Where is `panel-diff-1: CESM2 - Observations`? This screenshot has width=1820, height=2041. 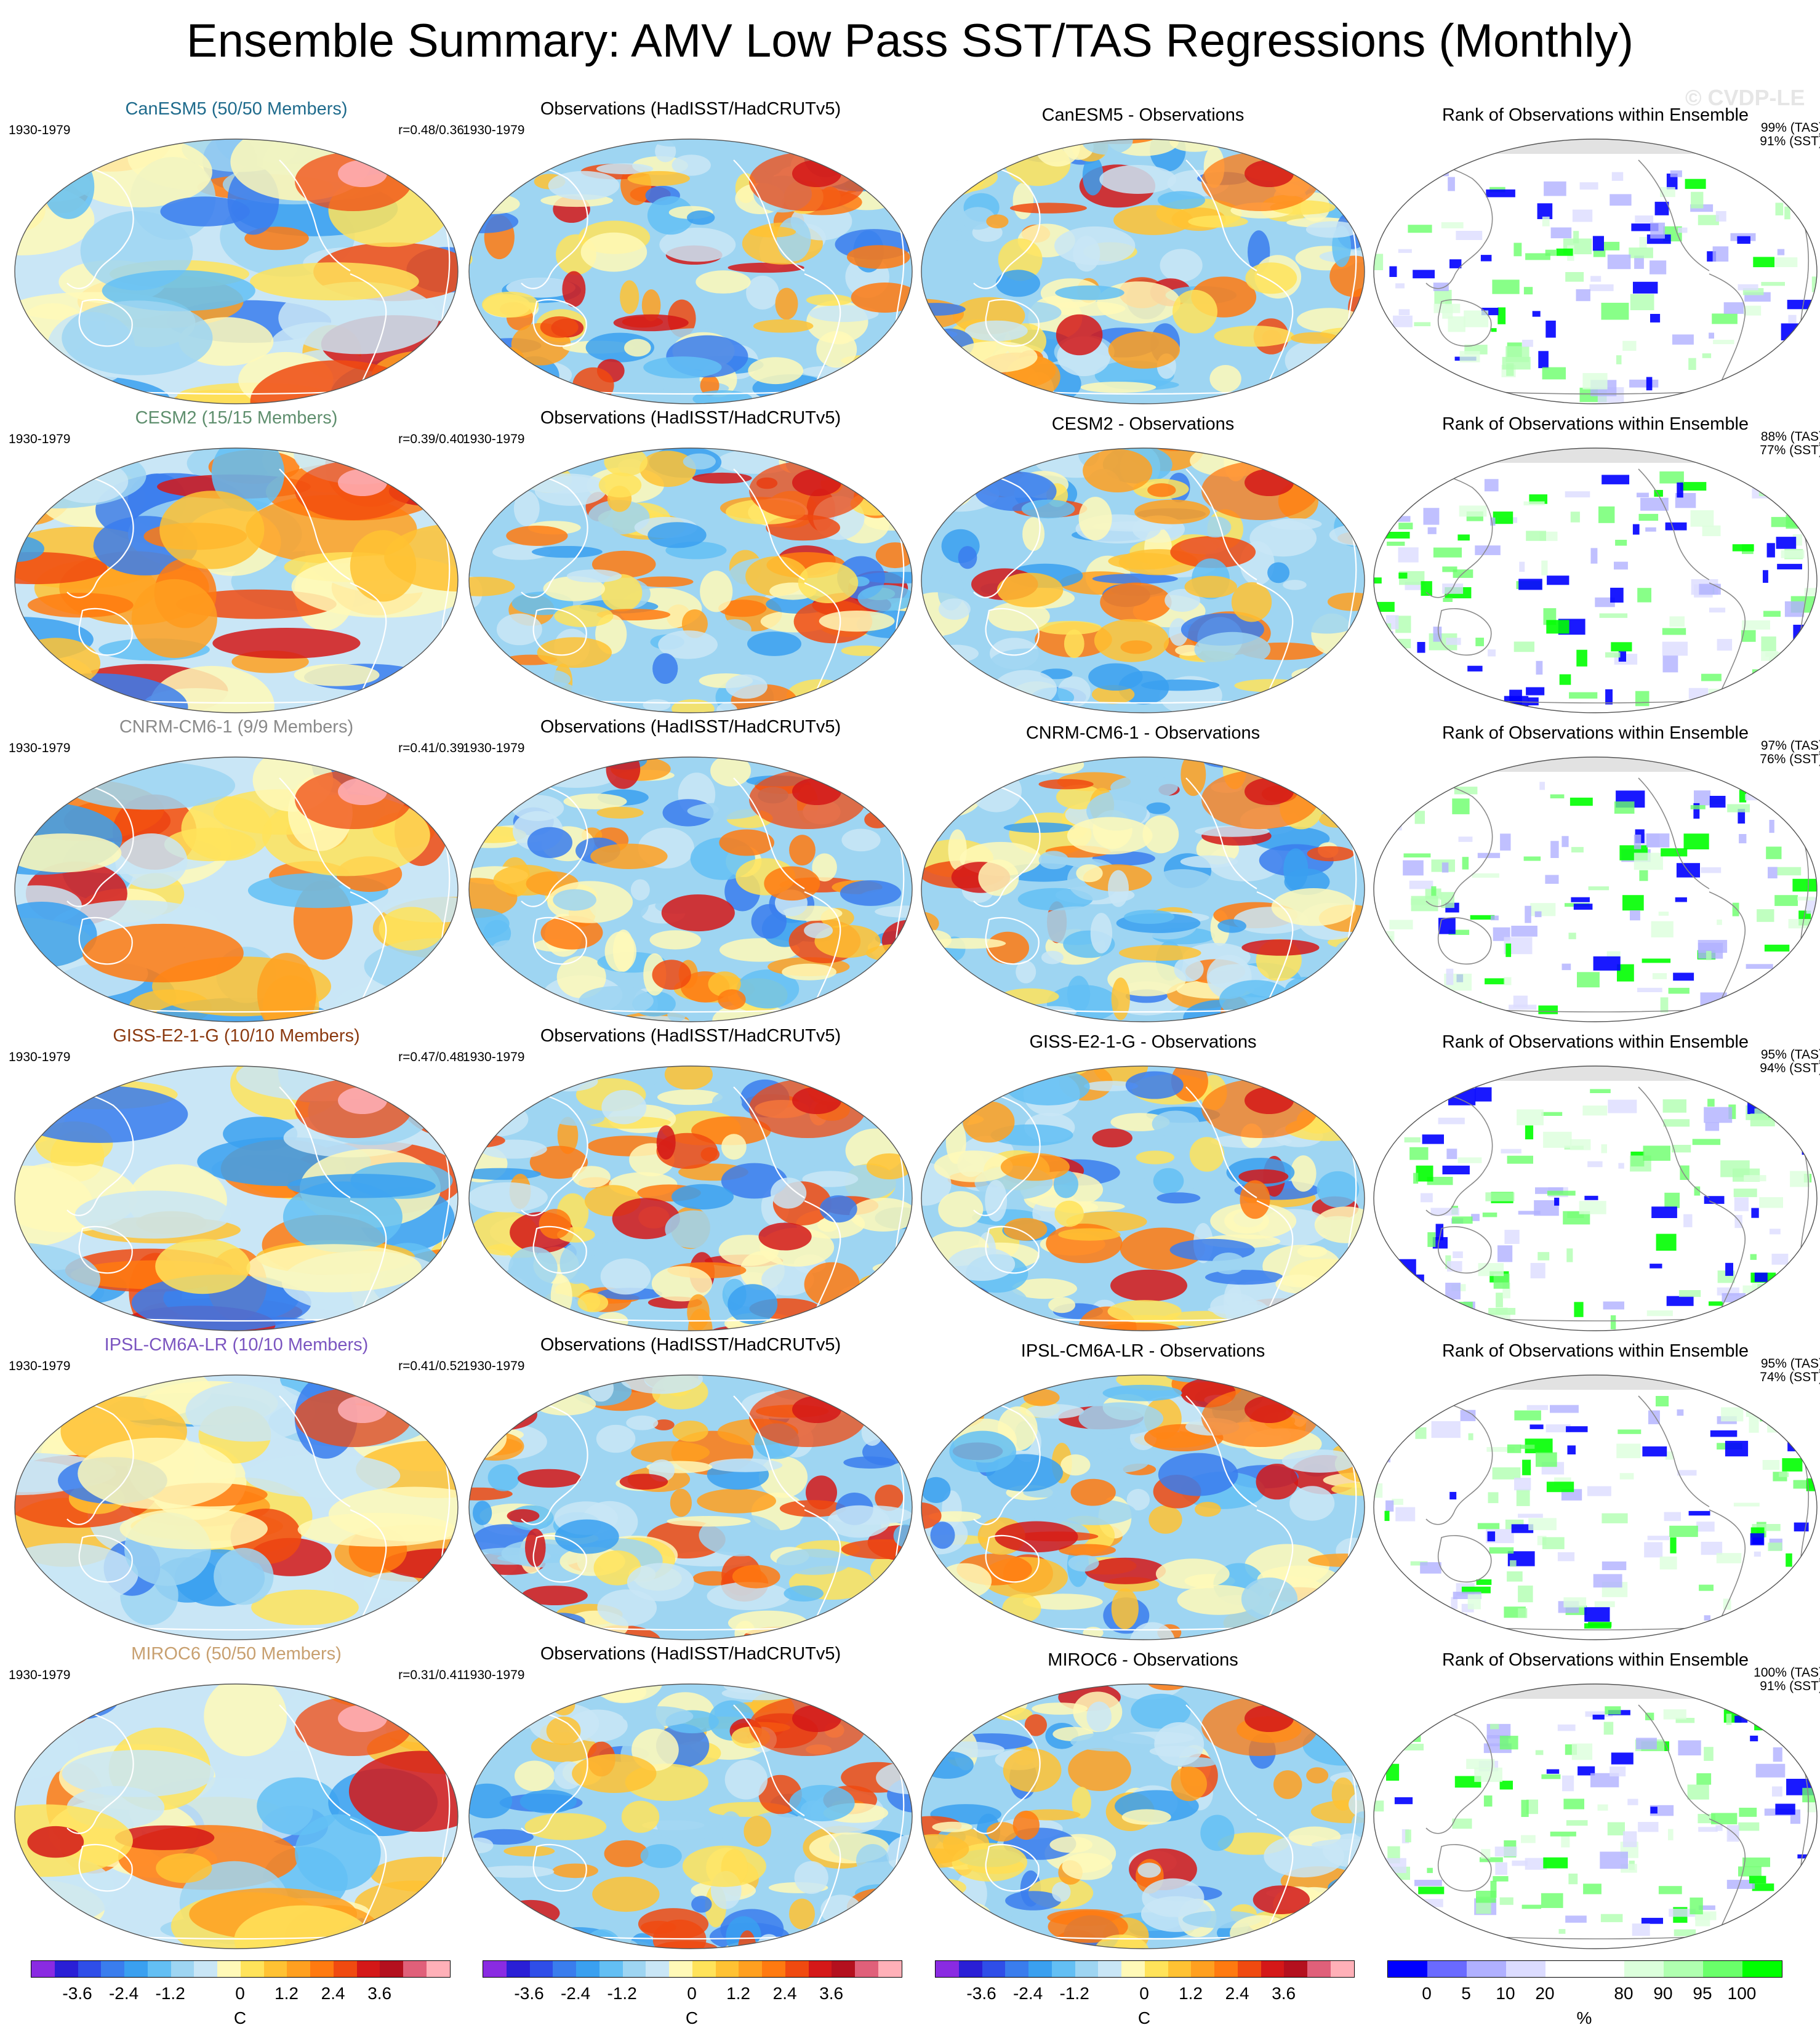
panel-diff-1: CESM2 - Observations is located at coordinates (1143, 561).